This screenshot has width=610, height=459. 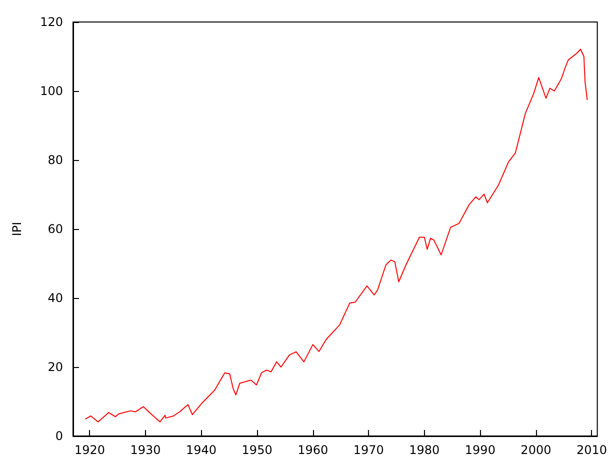 I want to click on y-tick-label: 120, so click(x=51, y=22).